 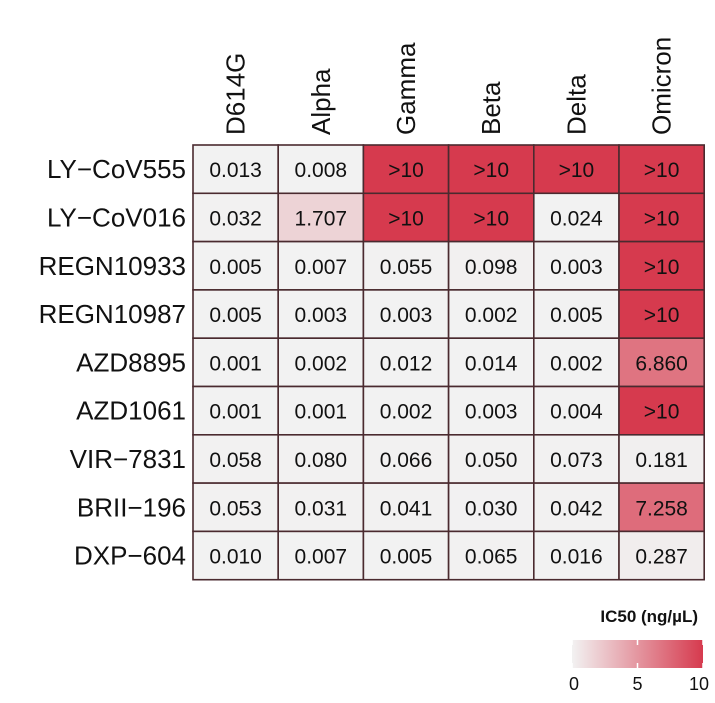 I want to click on cell-value-label: 0.013, so click(x=235, y=170).